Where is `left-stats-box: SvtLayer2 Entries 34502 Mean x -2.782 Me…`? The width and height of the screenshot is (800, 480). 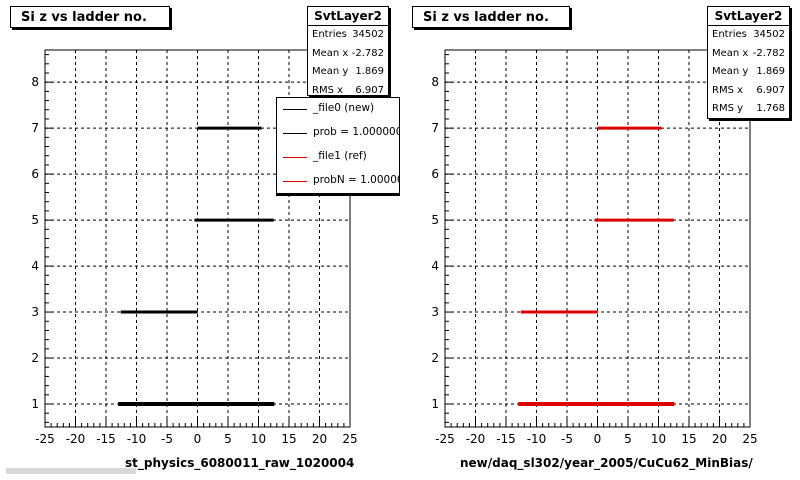
left-stats-box: SvtLayer2 Entries 34502 Mean x -2.782 Me… is located at coordinates (348, 51).